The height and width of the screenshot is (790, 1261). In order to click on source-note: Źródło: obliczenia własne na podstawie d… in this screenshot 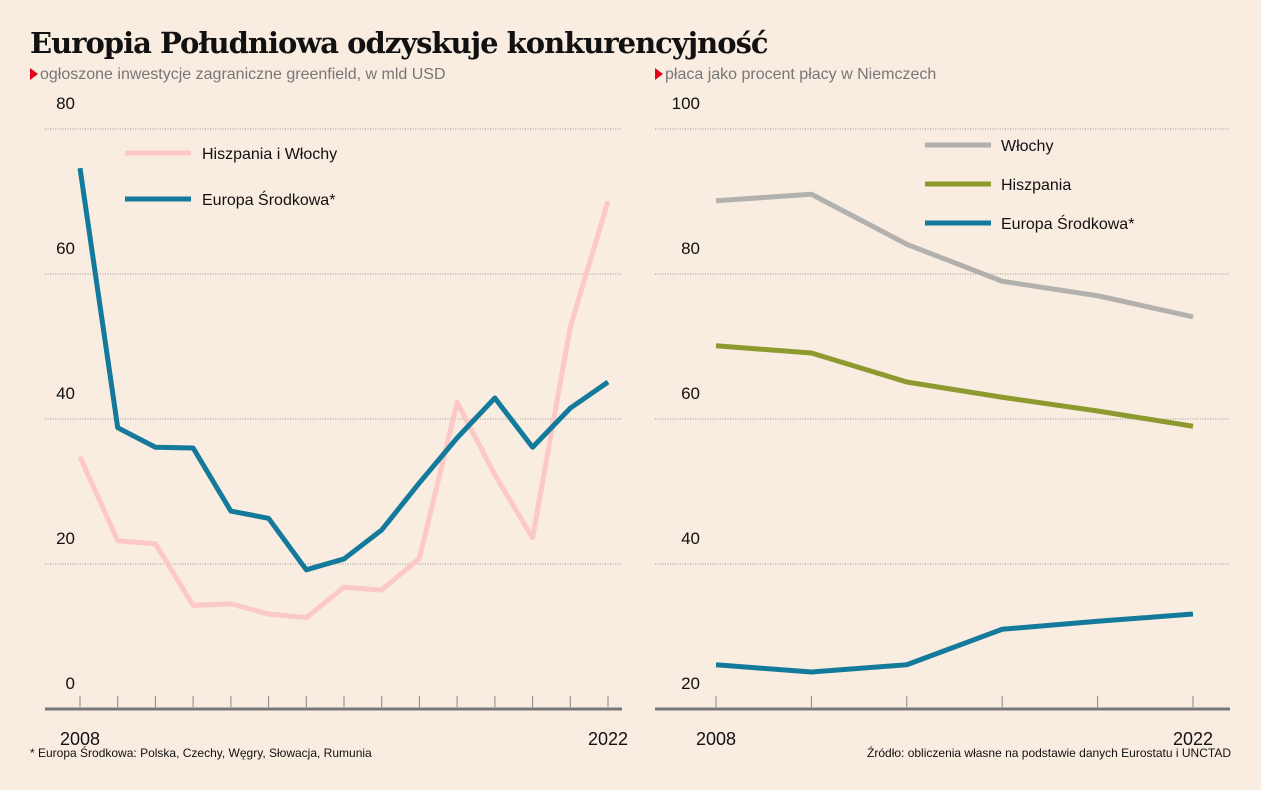, I will do `click(1049, 753)`.